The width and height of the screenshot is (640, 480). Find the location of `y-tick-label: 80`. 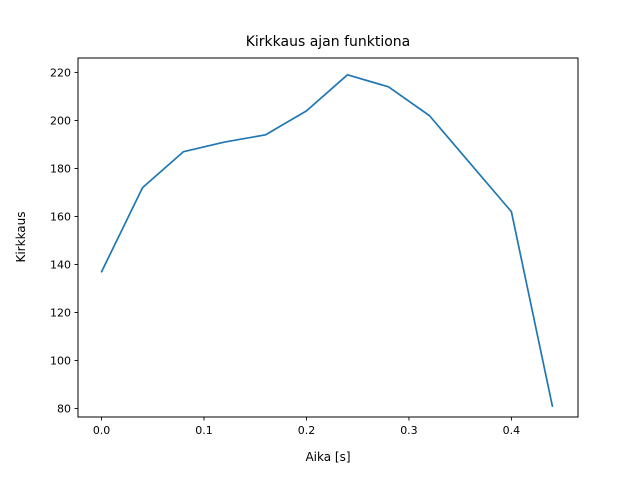

y-tick-label: 80 is located at coordinates (64, 409).